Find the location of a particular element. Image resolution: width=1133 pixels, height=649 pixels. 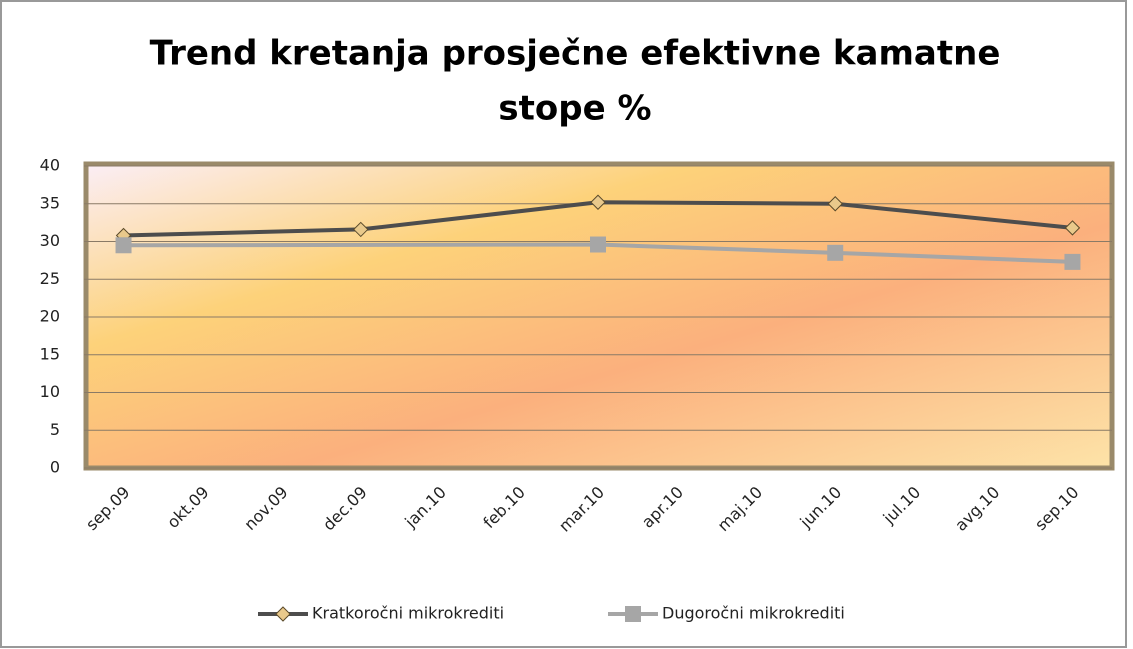

chart-title: stope % is located at coordinates (574, 109).